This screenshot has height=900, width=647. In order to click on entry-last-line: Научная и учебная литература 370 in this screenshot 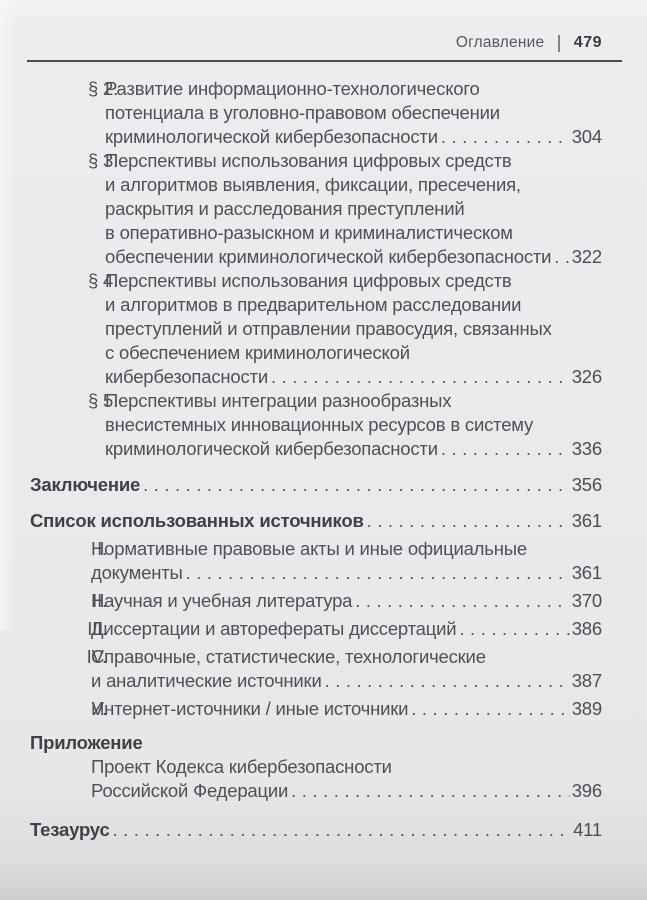, I will do `click(346, 601)`.